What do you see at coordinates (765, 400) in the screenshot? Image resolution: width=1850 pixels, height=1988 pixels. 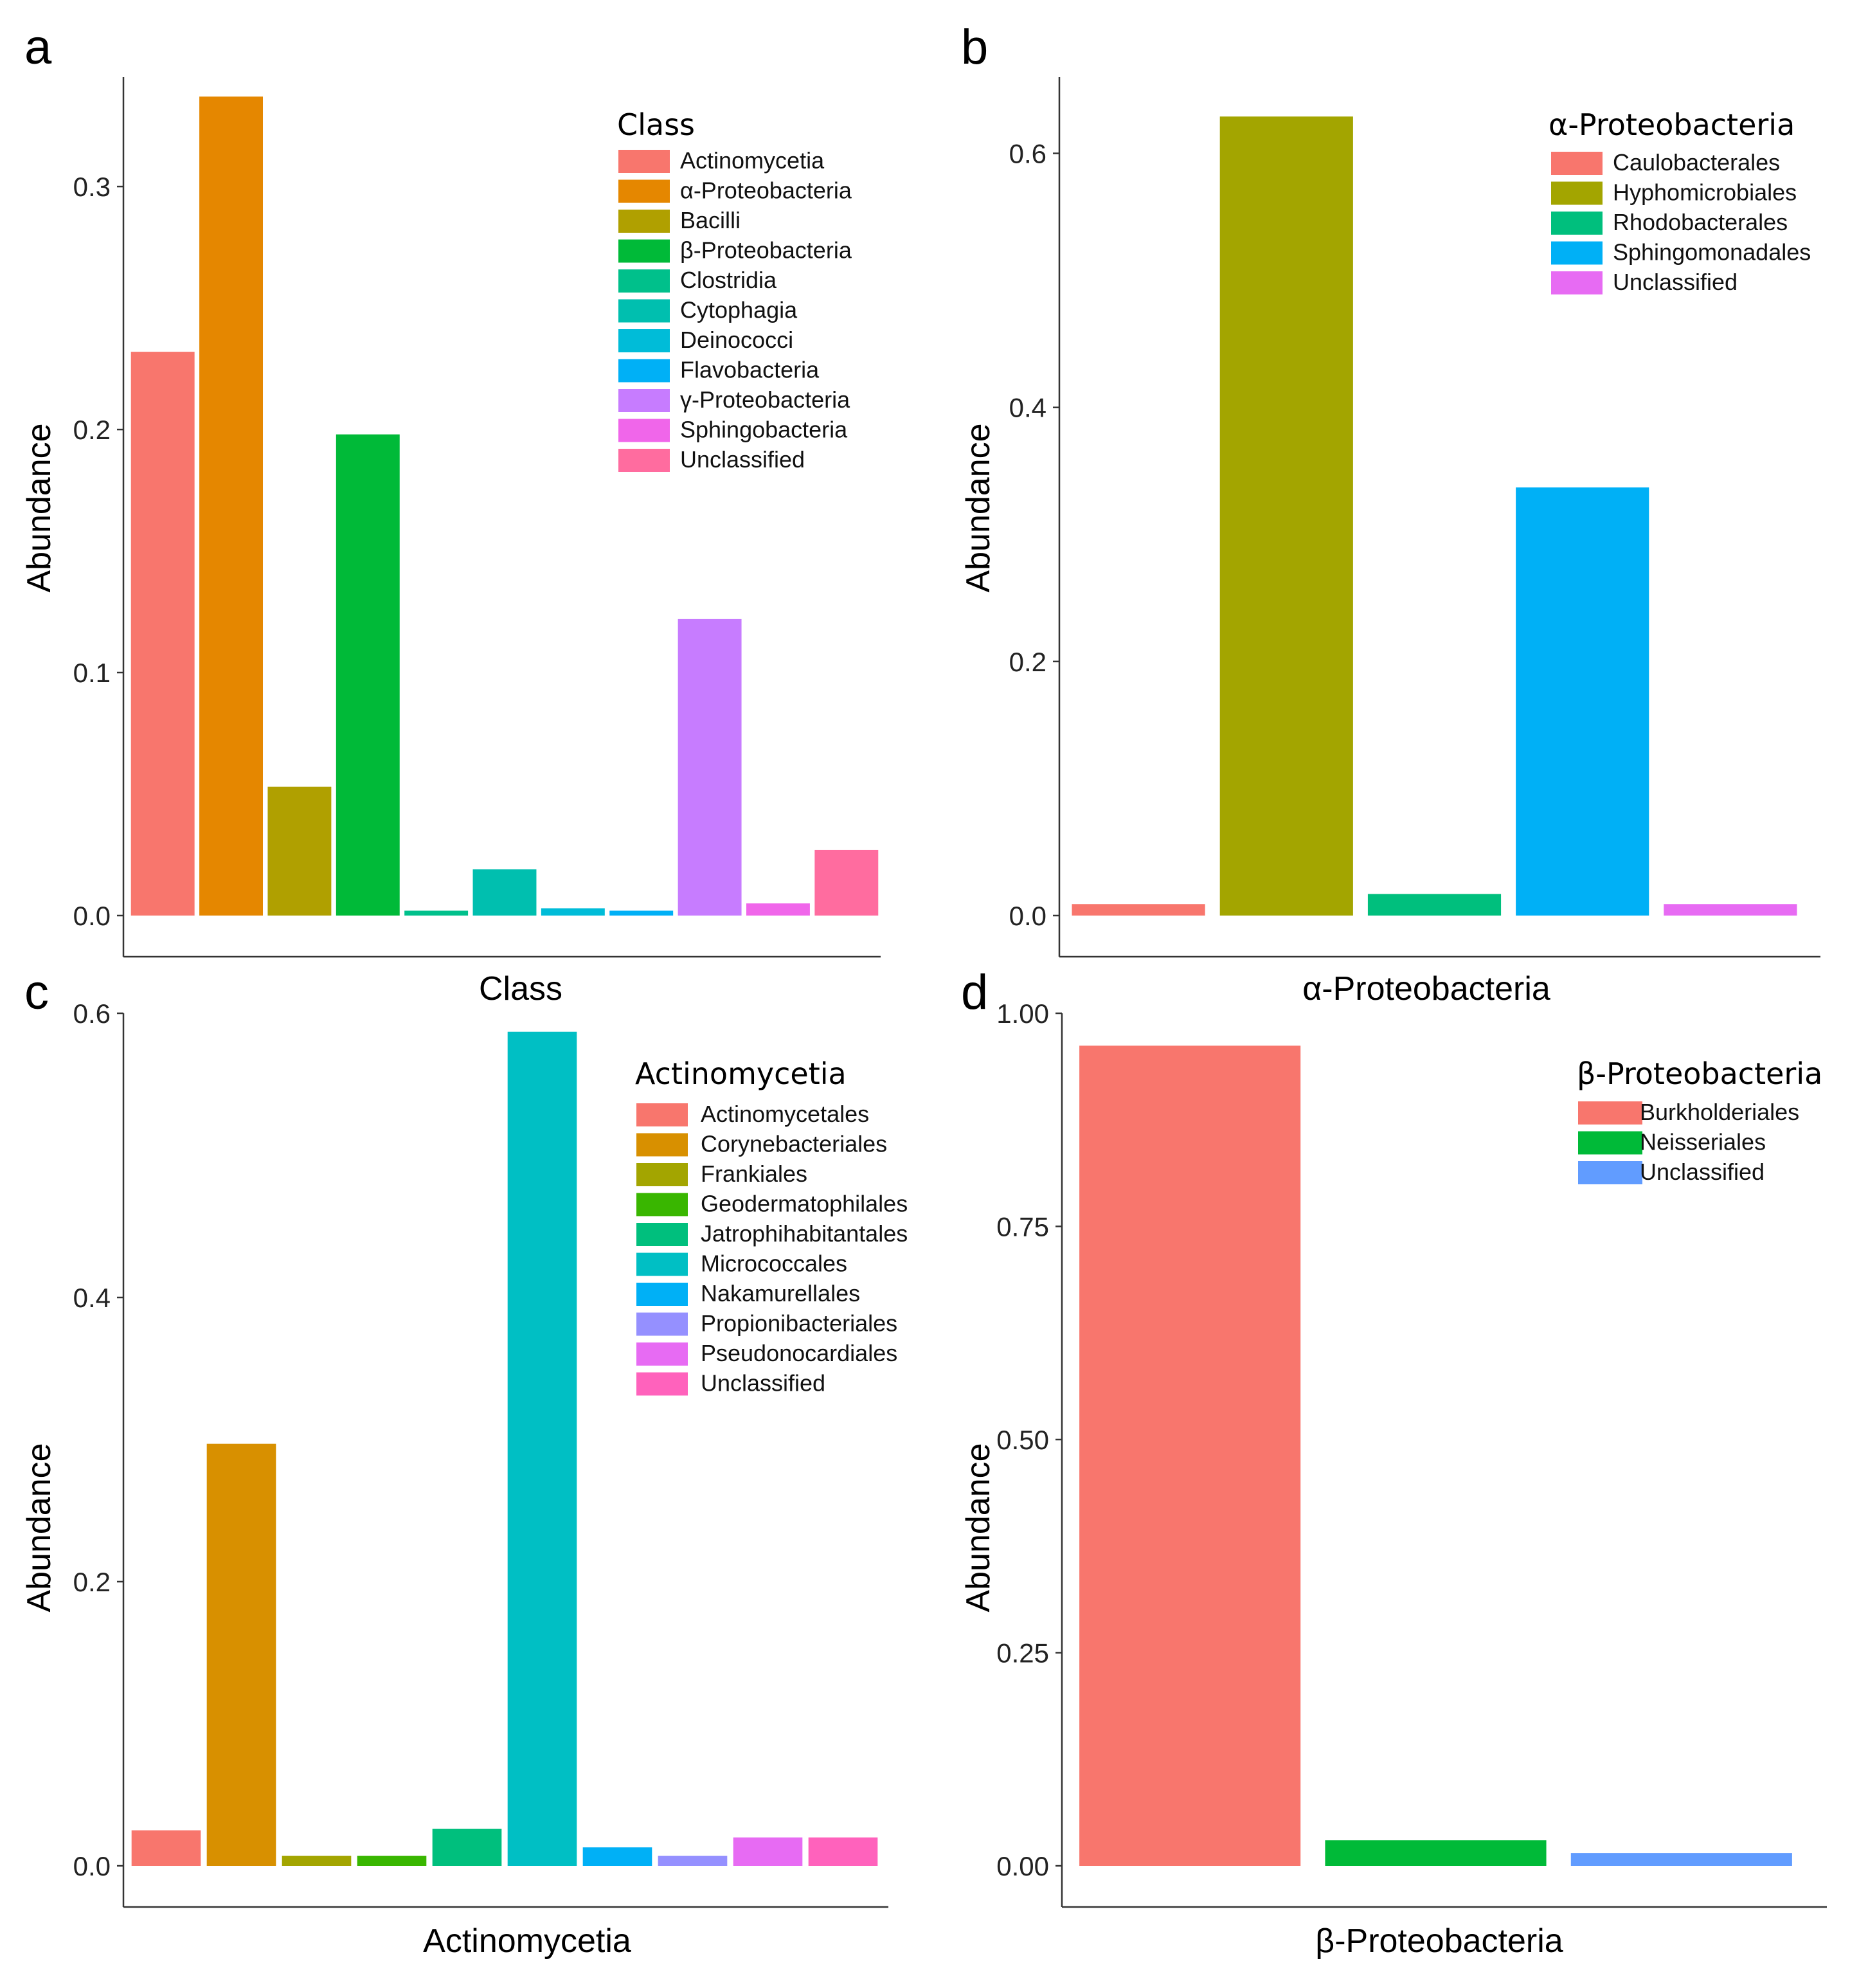 I see `legend-label: γ-Proteobacteria` at bounding box center [765, 400].